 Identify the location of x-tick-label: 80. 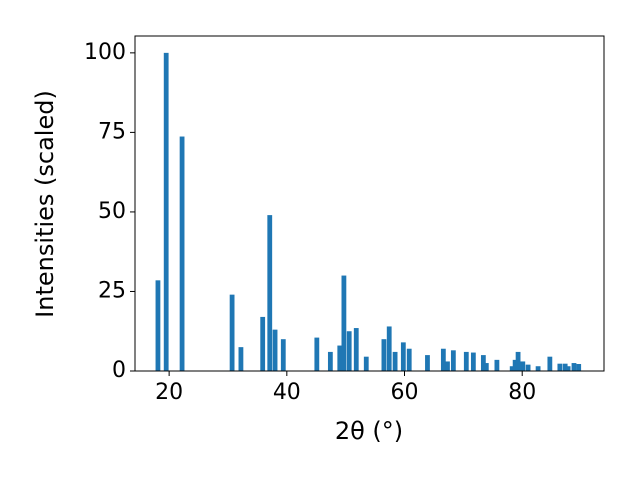
(522, 392).